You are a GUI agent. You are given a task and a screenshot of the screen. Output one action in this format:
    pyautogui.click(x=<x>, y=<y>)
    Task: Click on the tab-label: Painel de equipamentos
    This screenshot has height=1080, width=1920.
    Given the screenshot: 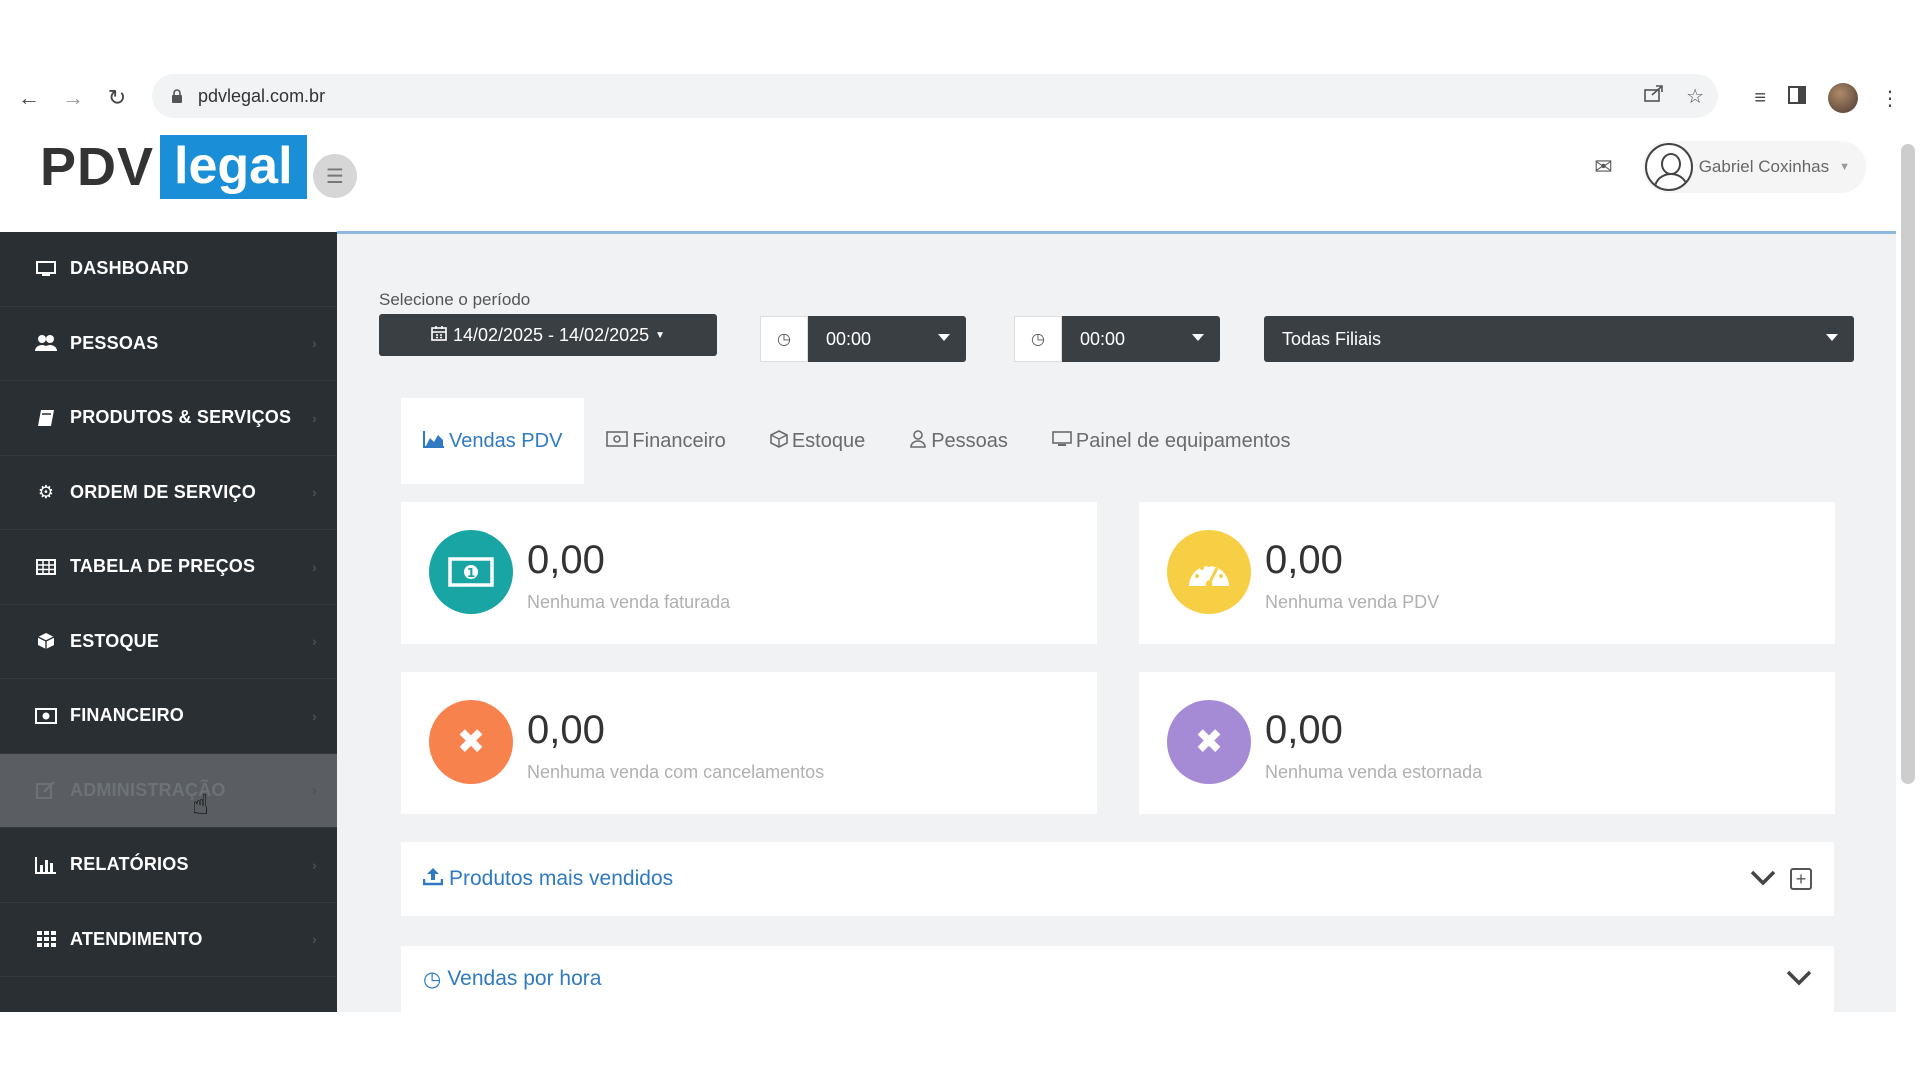 What is the action you would take?
    pyautogui.click(x=1183, y=440)
    